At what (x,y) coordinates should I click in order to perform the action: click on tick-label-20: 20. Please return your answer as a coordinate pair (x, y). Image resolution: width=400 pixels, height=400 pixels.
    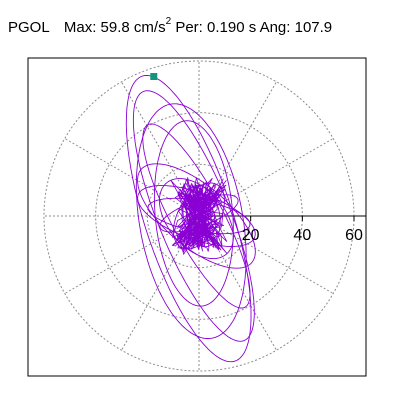
    Looking at the image, I should click on (251, 235).